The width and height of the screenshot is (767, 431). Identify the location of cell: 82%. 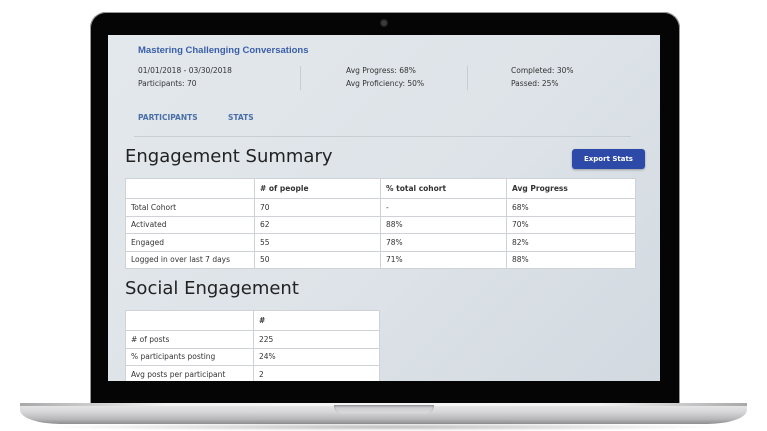
(571, 242).